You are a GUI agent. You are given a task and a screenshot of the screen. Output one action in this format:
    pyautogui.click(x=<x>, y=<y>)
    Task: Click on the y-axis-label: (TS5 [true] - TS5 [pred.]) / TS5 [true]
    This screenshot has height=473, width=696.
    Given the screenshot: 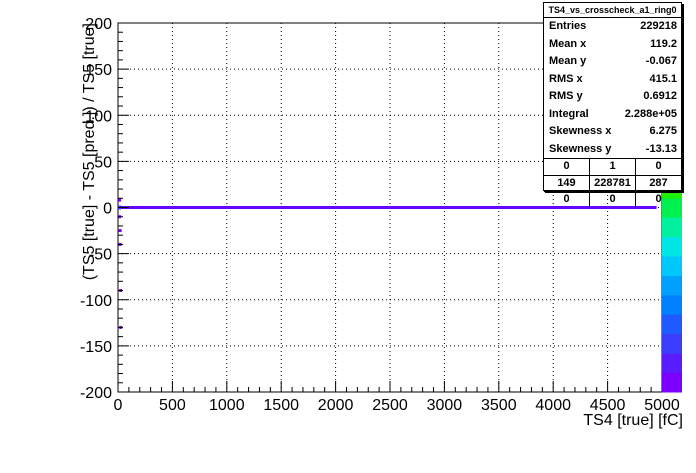 What is the action you would take?
    pyautogui.click(x=89, y=151)
    